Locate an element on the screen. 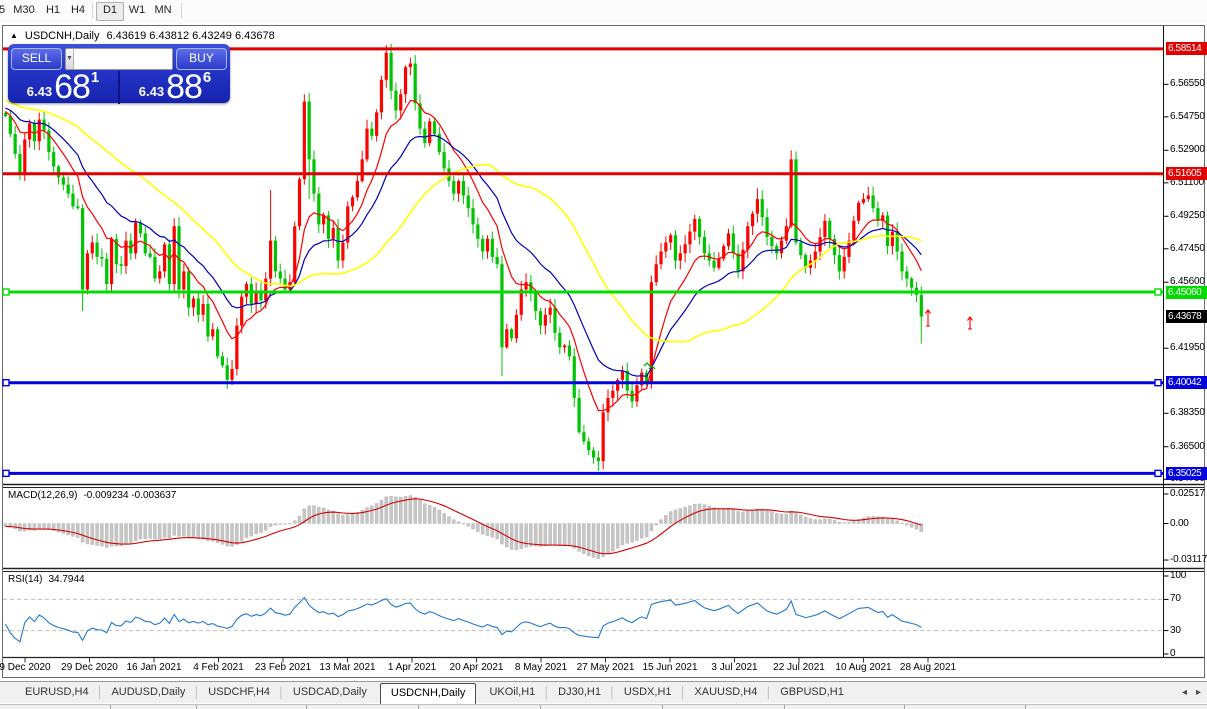 Image resolution: width=1207 pixels, height=709 pixels. rsi-indicator is located at coordinates (583, 619).